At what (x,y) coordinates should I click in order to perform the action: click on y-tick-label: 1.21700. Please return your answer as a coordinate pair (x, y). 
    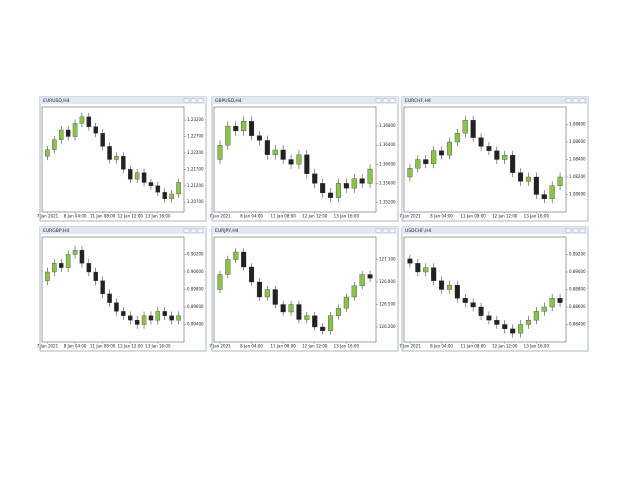
    Looking at the image, I should click on (195, 168).